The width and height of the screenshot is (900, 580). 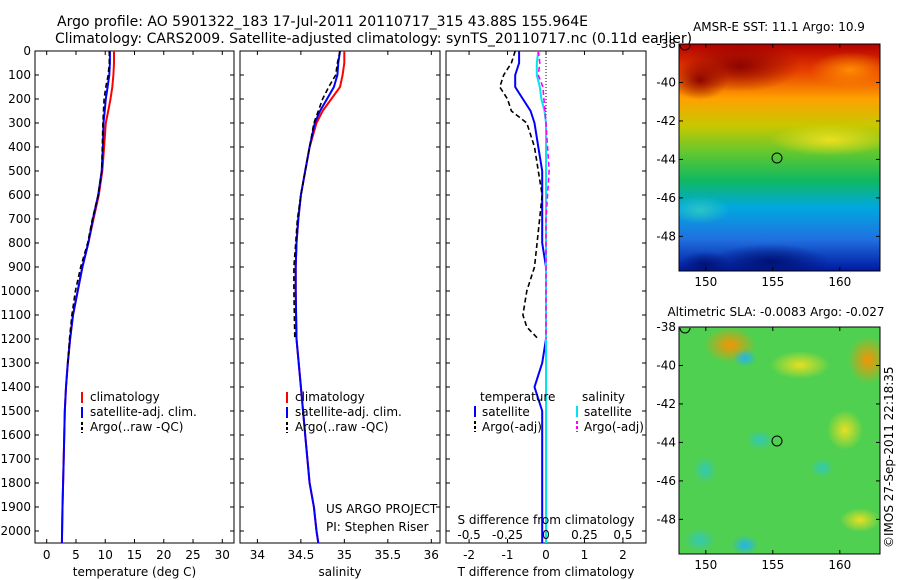 What do you see at coordinates (15, 459) in the screenshot?
I see `y-tick-label: 1700` at bounding box center [15, 459].